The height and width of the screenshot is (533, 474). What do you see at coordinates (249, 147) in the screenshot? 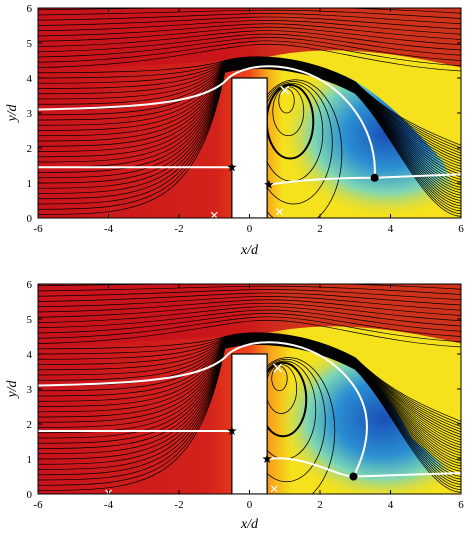
I see `obstacle` at bounding box center [249, 147].